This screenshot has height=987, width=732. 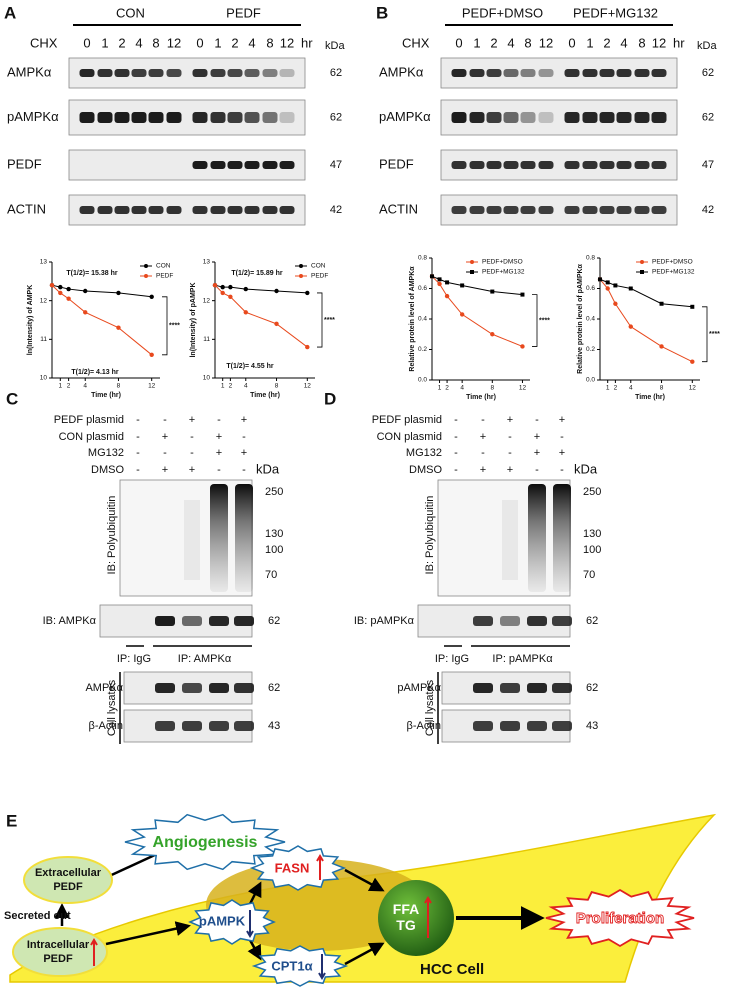 I want to click on panel-letter: D, so click(x=330, y=398).